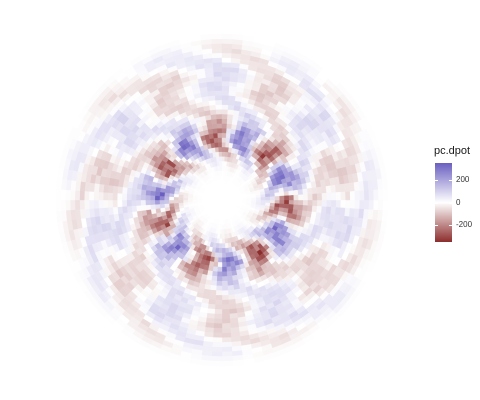 This screenshot has height=400, width=480. What do you see at coordinates (458, 202) in the screenshot?
I see `legend-tick-label: 0` at bounding box center [458, 202].